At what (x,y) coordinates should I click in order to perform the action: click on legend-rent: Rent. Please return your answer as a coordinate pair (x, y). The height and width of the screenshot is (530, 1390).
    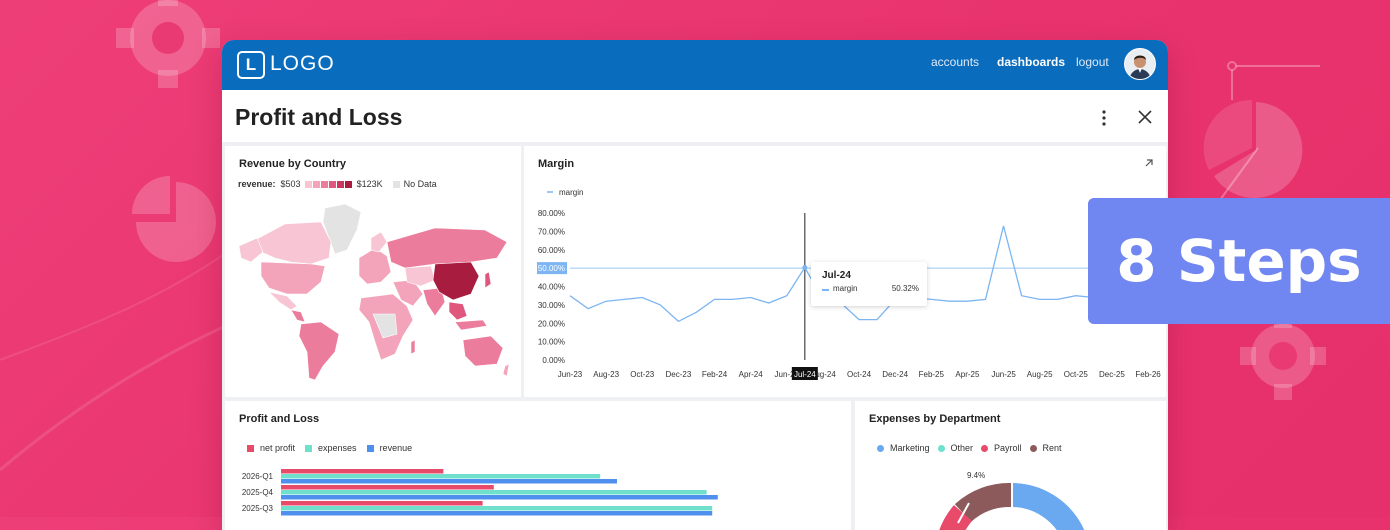
    Looking at the image, I should click on (1052, 448).